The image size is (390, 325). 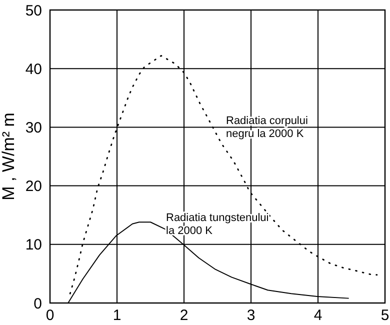 What do you see at coordinates (33, 11) in the screenshot?
I see `y-tick-label: 50` at bounding box center [33, 11].